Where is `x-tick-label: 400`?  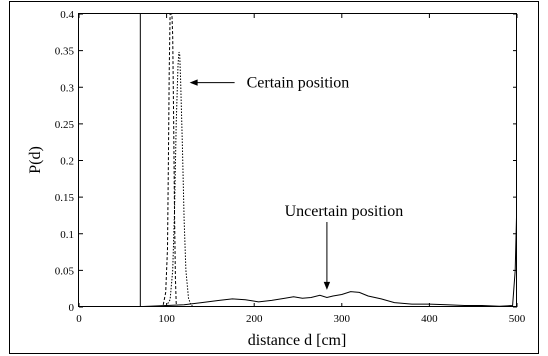 x-tick-label: 400 is located at coordinates (429, 319).